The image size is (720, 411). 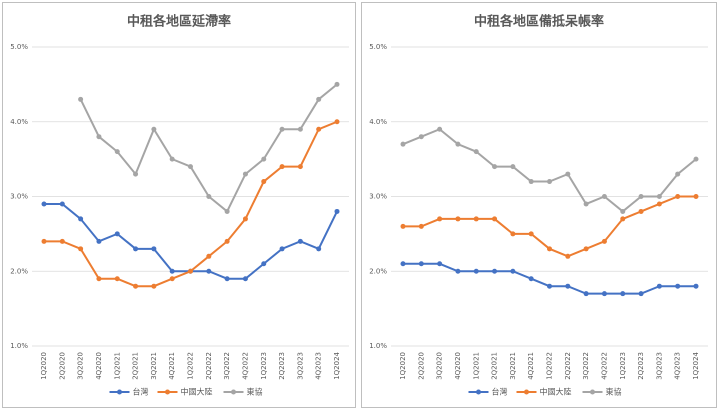 What do you see at coordinates (191, 366) in the screenshot?
I see `x-tick-label: 1Q2022` at bounding box center [191, 366].